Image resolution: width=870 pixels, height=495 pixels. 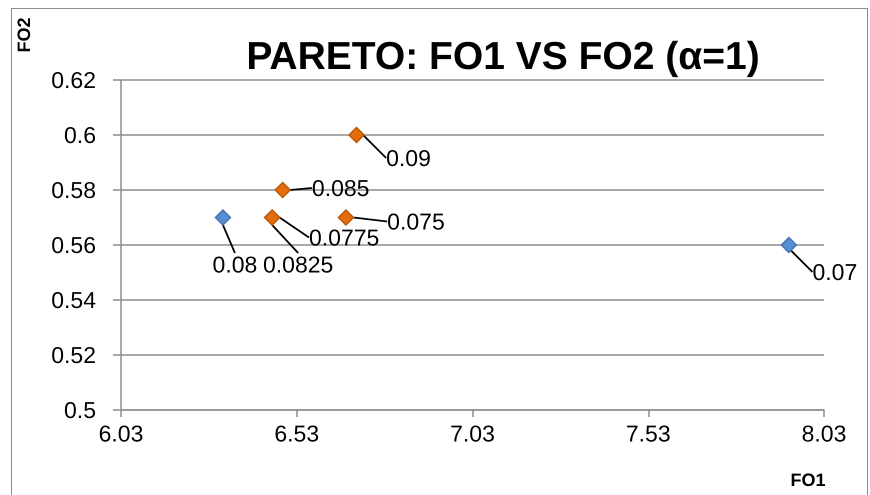 What do you see at coordinates (472, 433) in the screenshot?
I see `x-tick-label: 7.03` at bounding box center [472, 433].